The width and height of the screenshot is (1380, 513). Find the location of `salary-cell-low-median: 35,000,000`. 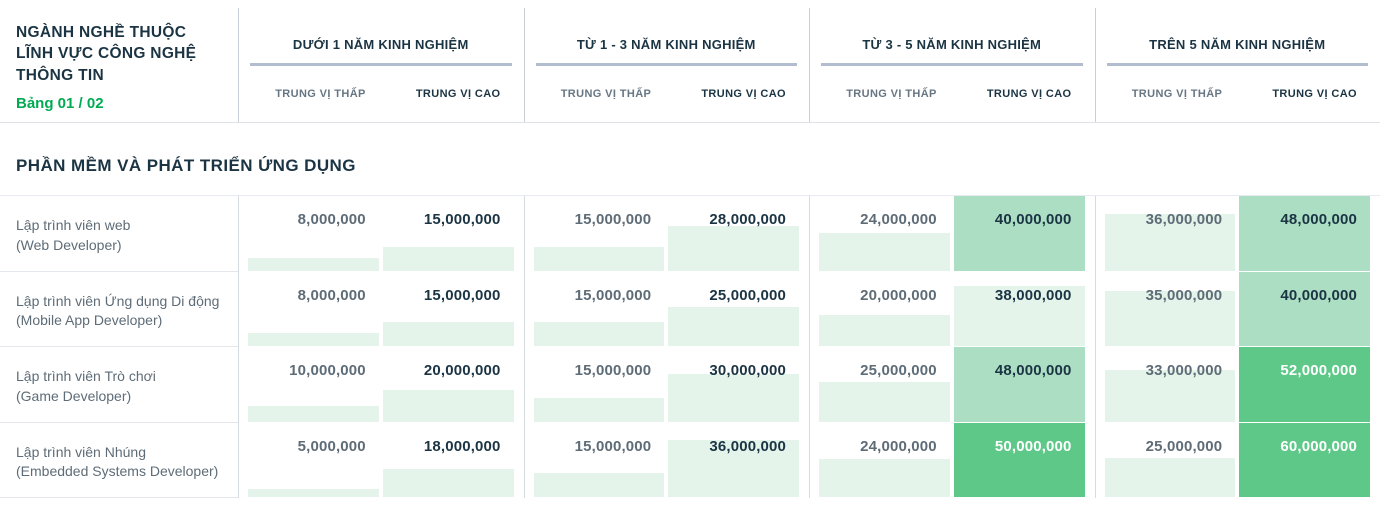

salary-cell-low-median: 35,000,000 is located at coordinates (1170, 310).